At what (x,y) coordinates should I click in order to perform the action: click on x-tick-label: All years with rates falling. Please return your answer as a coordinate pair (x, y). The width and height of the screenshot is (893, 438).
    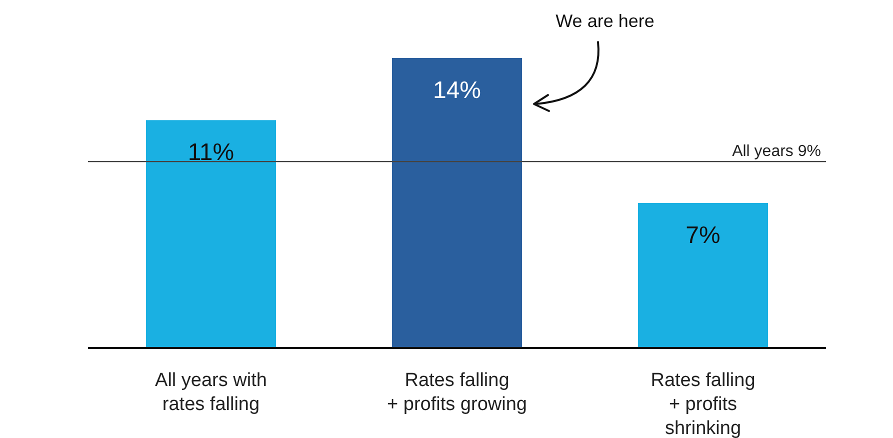
    Looking at the image, I should click on (211, 392).